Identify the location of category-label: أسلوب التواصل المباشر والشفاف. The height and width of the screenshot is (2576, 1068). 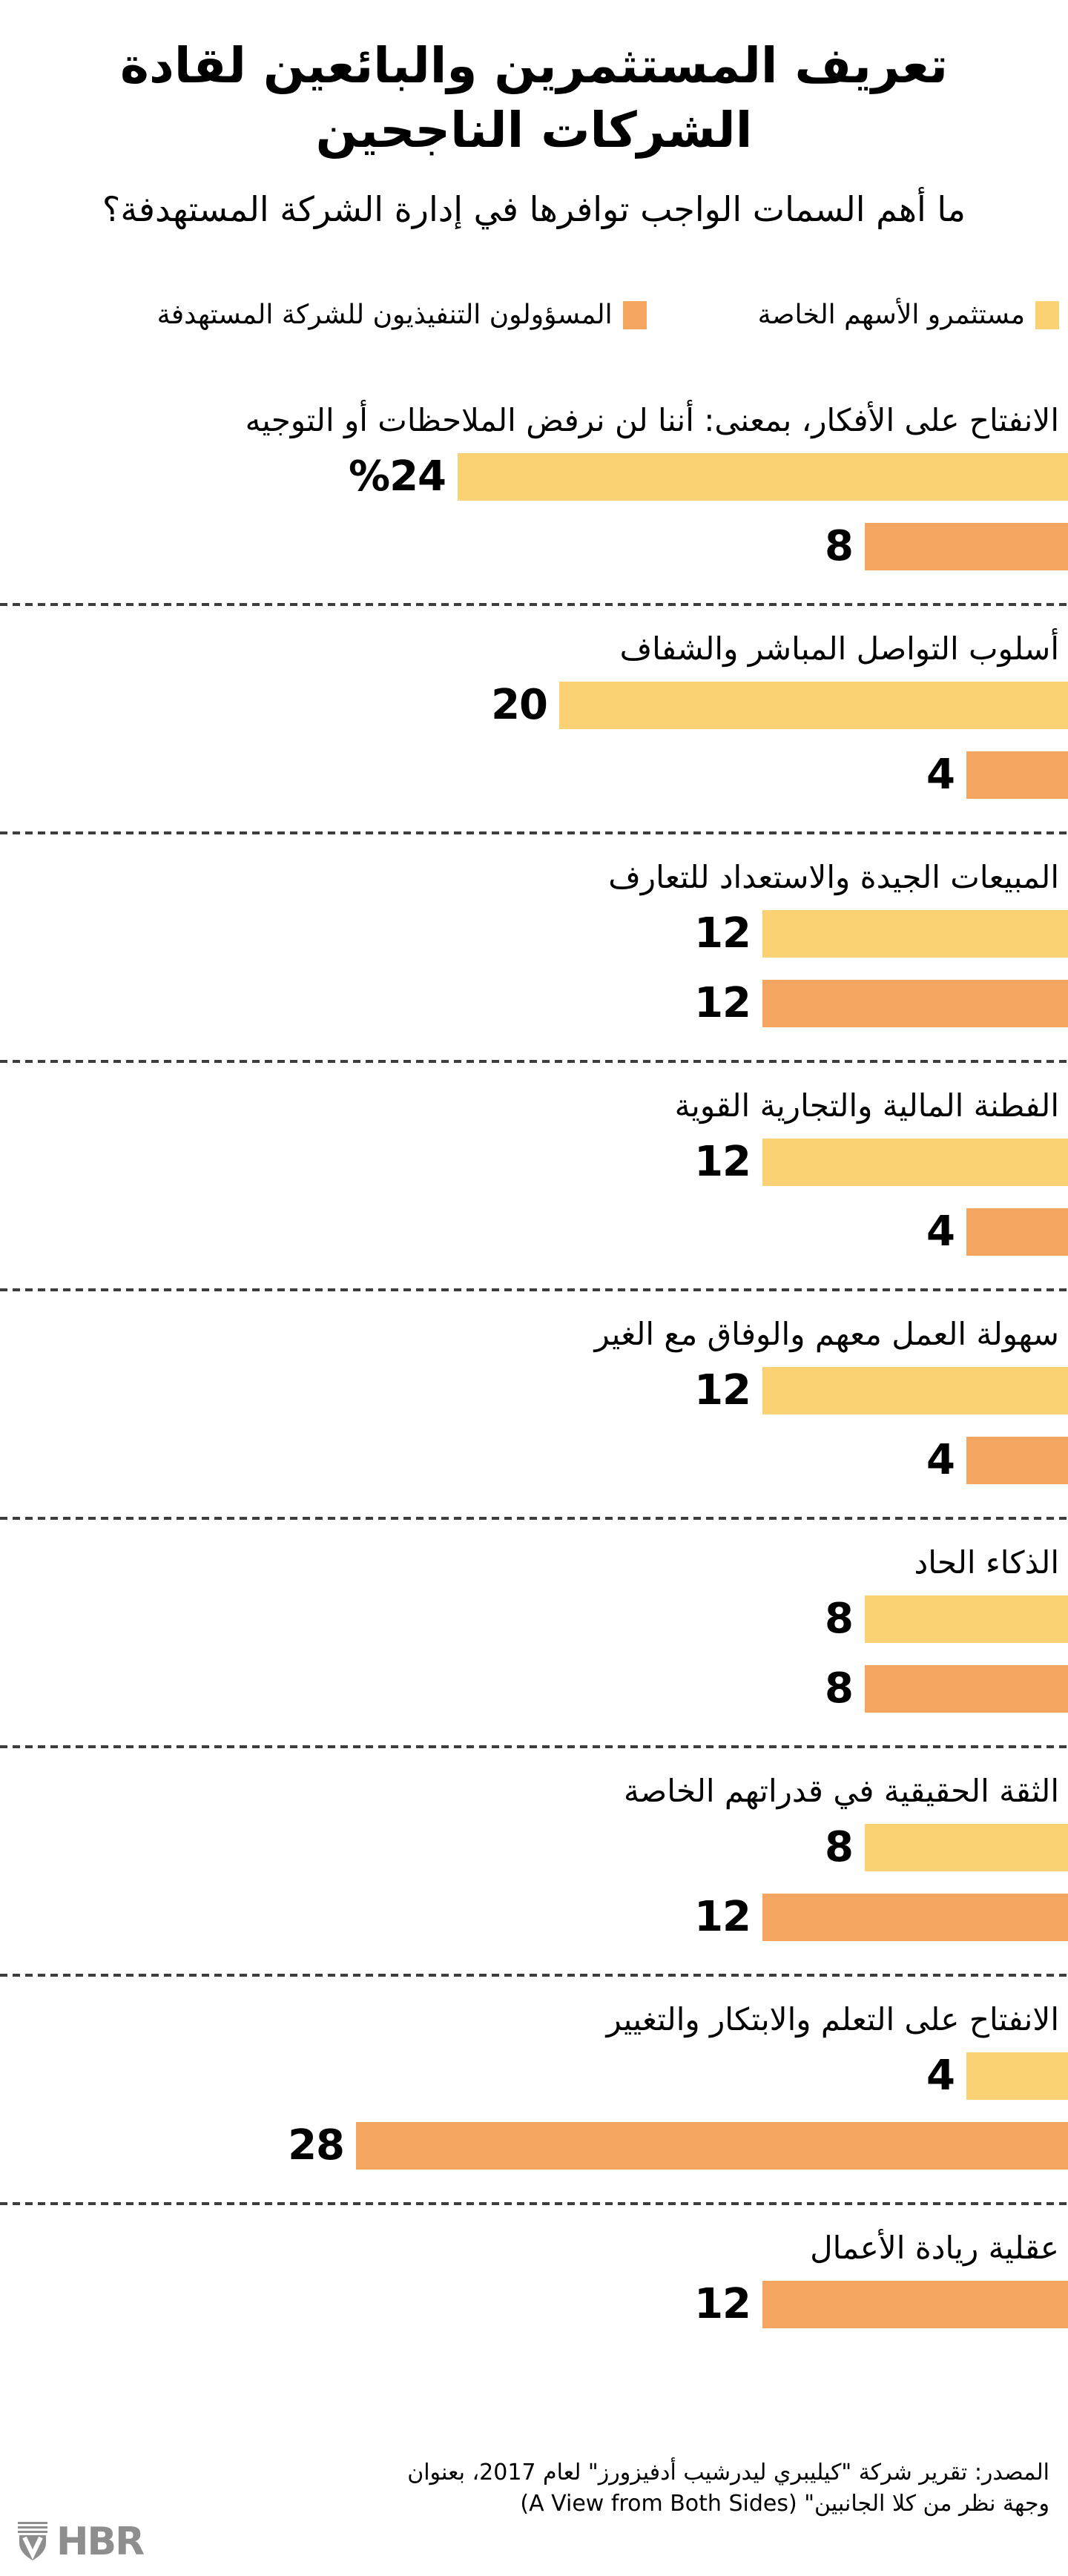
(839, 649).